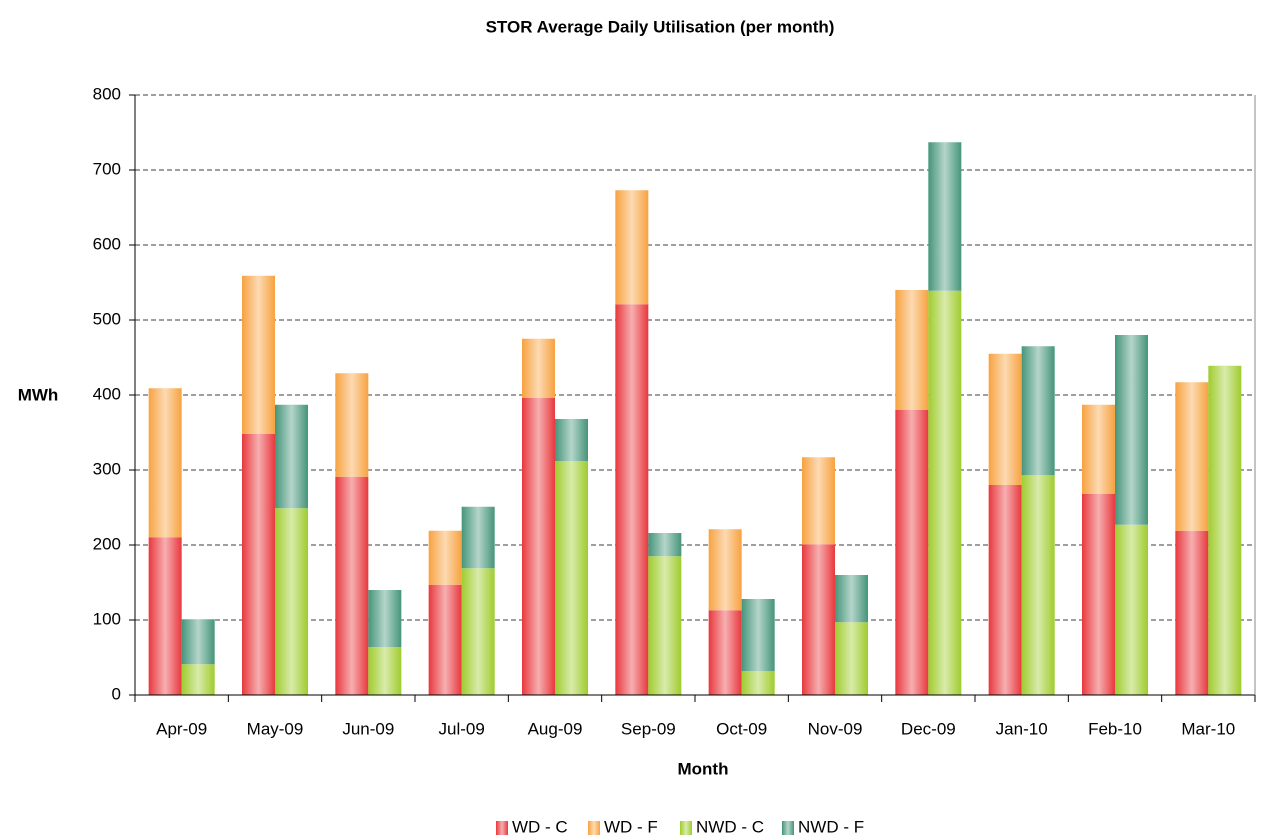 Image resolution: width=1266 pixels, height=839 pixels. I want to click on y-axis-title: MWh, so click(38, 394).